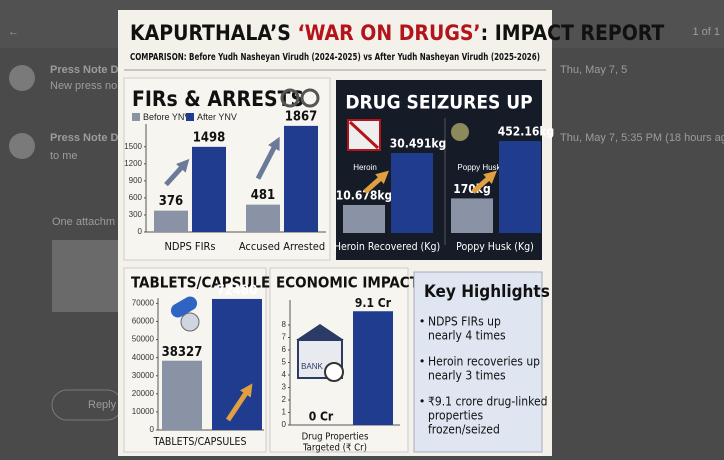  I want to click on highlight-text: NDPS FIRs up, so click(464, 322).